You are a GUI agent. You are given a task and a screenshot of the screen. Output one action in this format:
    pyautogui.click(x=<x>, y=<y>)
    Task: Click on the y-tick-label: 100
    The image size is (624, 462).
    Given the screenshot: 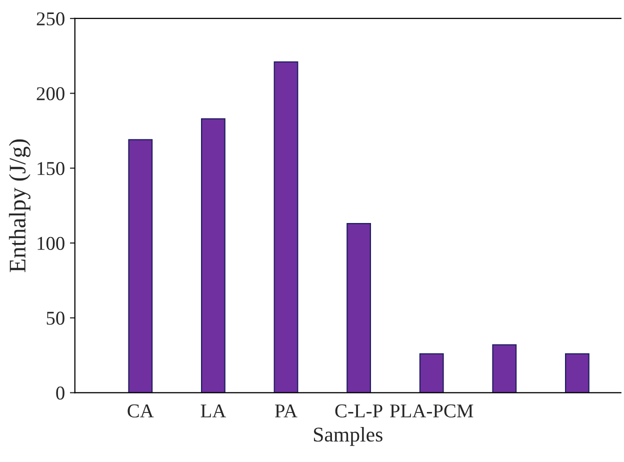 What is the action you would take?
    pyautogui.click(x=51, y=243)
    